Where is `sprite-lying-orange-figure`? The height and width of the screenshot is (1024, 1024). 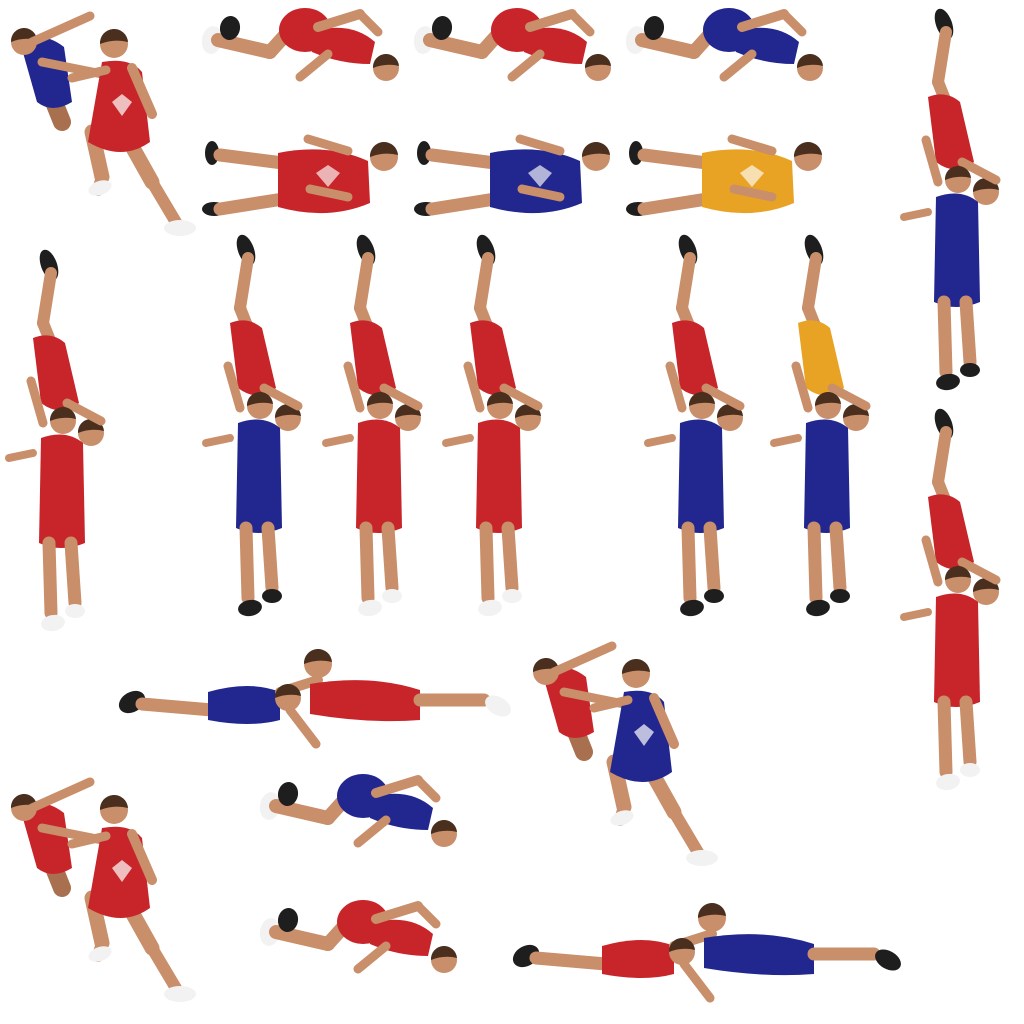 sprite-lying-orange-figure is located at coordinates (724, 175).